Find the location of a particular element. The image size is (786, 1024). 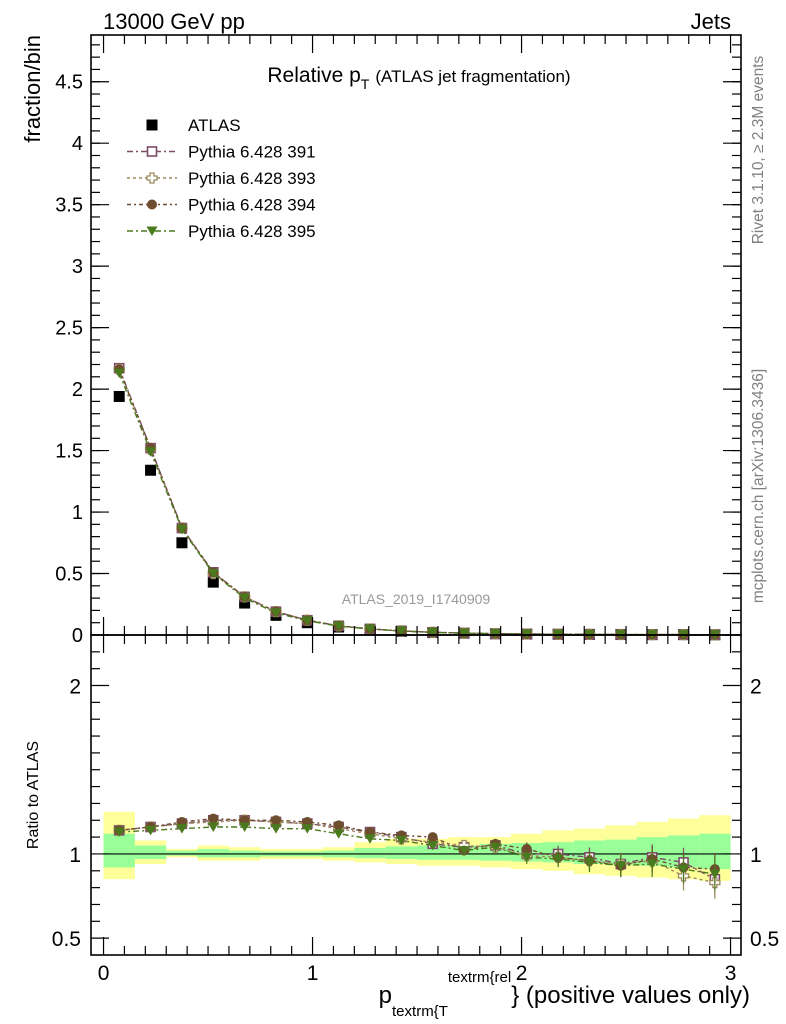

legend-item: ATLAS is located at coordinates (193, 125).